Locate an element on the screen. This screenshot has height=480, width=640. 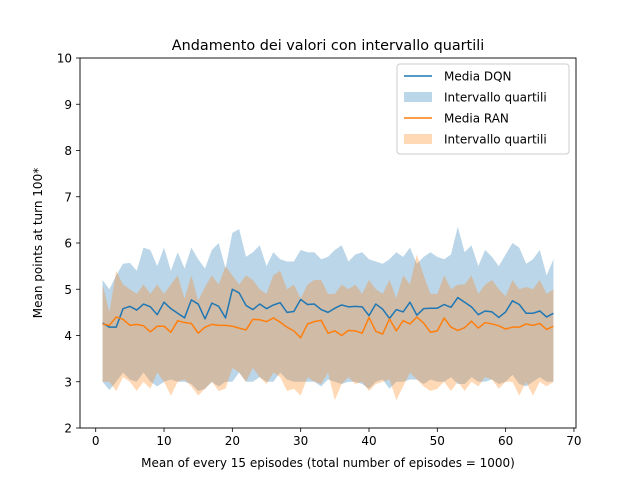
legend-dqn-label: Media DQN is located at coordinates (478, 77).